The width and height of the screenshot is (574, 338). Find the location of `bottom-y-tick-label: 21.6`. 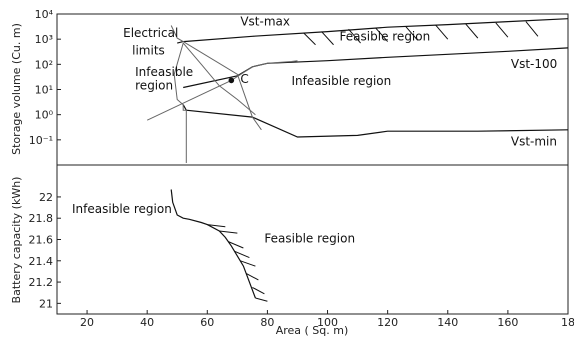

bottom-y-tick-label: 21.6 is located at coordinates (41, 240).